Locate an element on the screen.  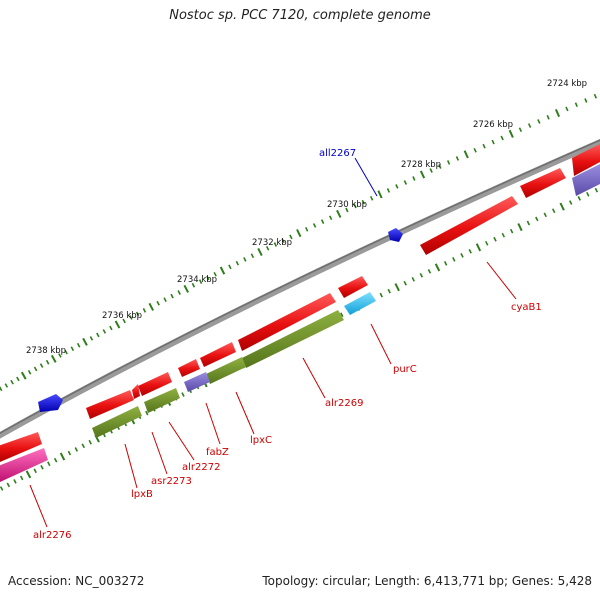
gene-label-alr2269: alr2269 is located at coordinates (344, 403).